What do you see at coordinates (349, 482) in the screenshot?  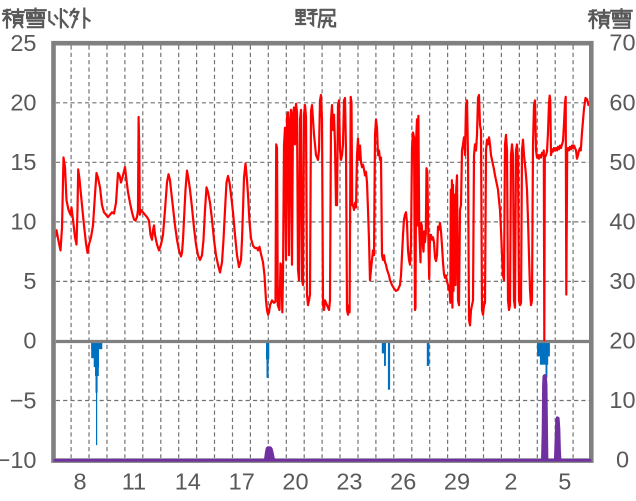 I see `svg-text: 23` at bounding box center [349, 482].